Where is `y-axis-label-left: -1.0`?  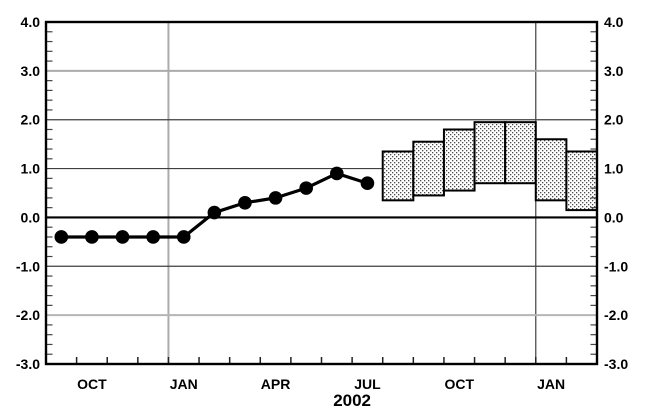 y-axis-label-left: -1.0 is located at coordinates (28, 266).